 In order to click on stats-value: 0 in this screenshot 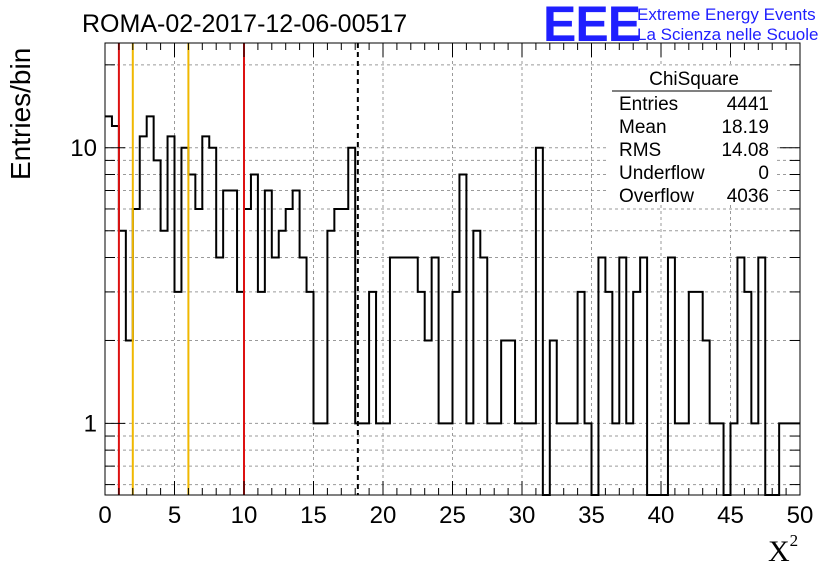, I will do `click(763, 173)`.